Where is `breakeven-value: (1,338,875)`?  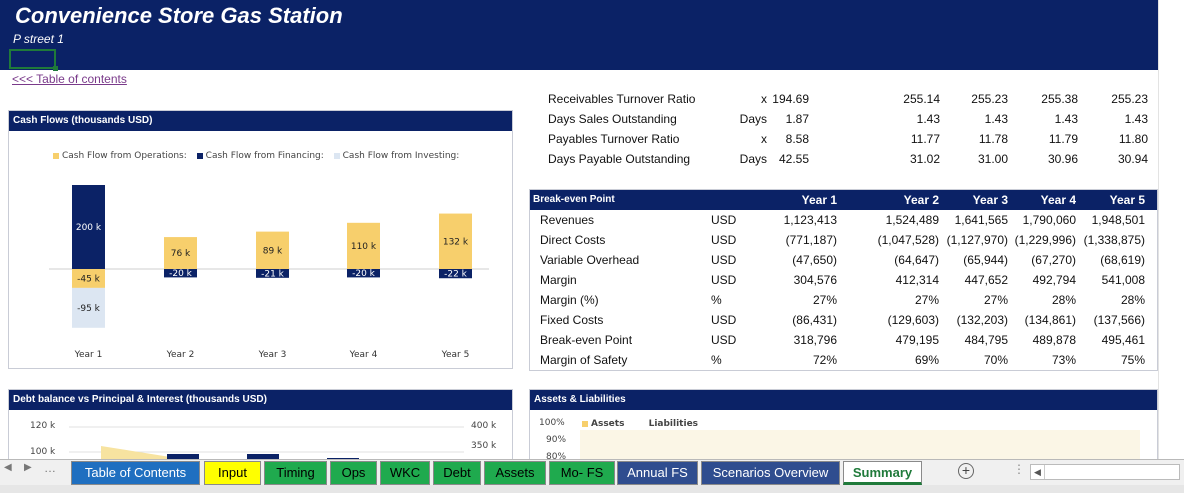
breakeven-value: (1,338,875) is located at coordinates (1114, 240).